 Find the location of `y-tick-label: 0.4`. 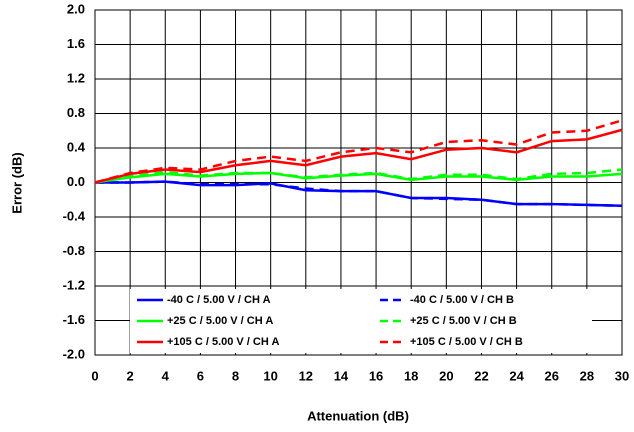

y-tick-label: 0.4 is located at coordinates (76, 146).